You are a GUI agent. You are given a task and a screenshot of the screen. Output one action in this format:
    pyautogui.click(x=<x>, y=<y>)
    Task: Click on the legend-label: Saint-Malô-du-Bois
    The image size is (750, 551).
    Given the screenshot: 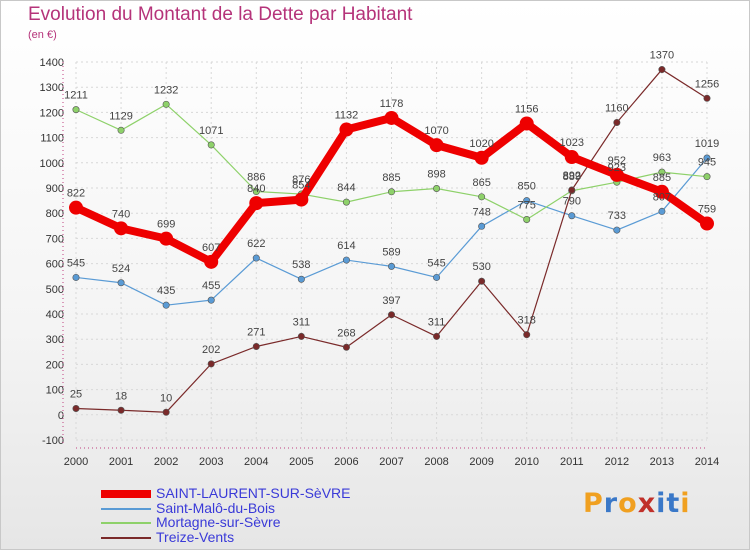 What is the action you would take?
    pyautogui.click(x=216, y=508)
    